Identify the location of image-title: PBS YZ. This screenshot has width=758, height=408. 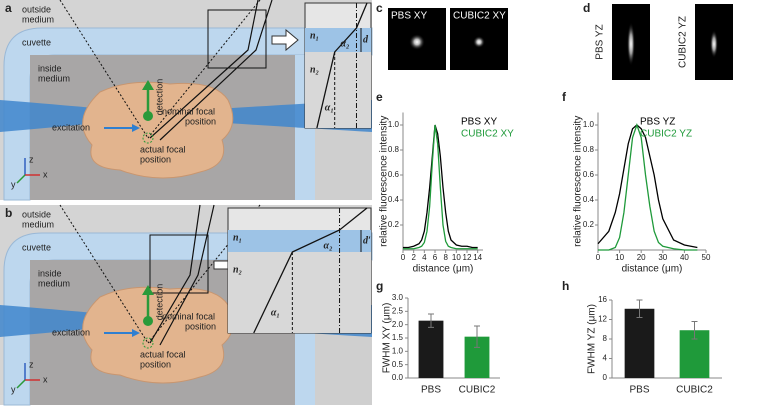
(600, 41).